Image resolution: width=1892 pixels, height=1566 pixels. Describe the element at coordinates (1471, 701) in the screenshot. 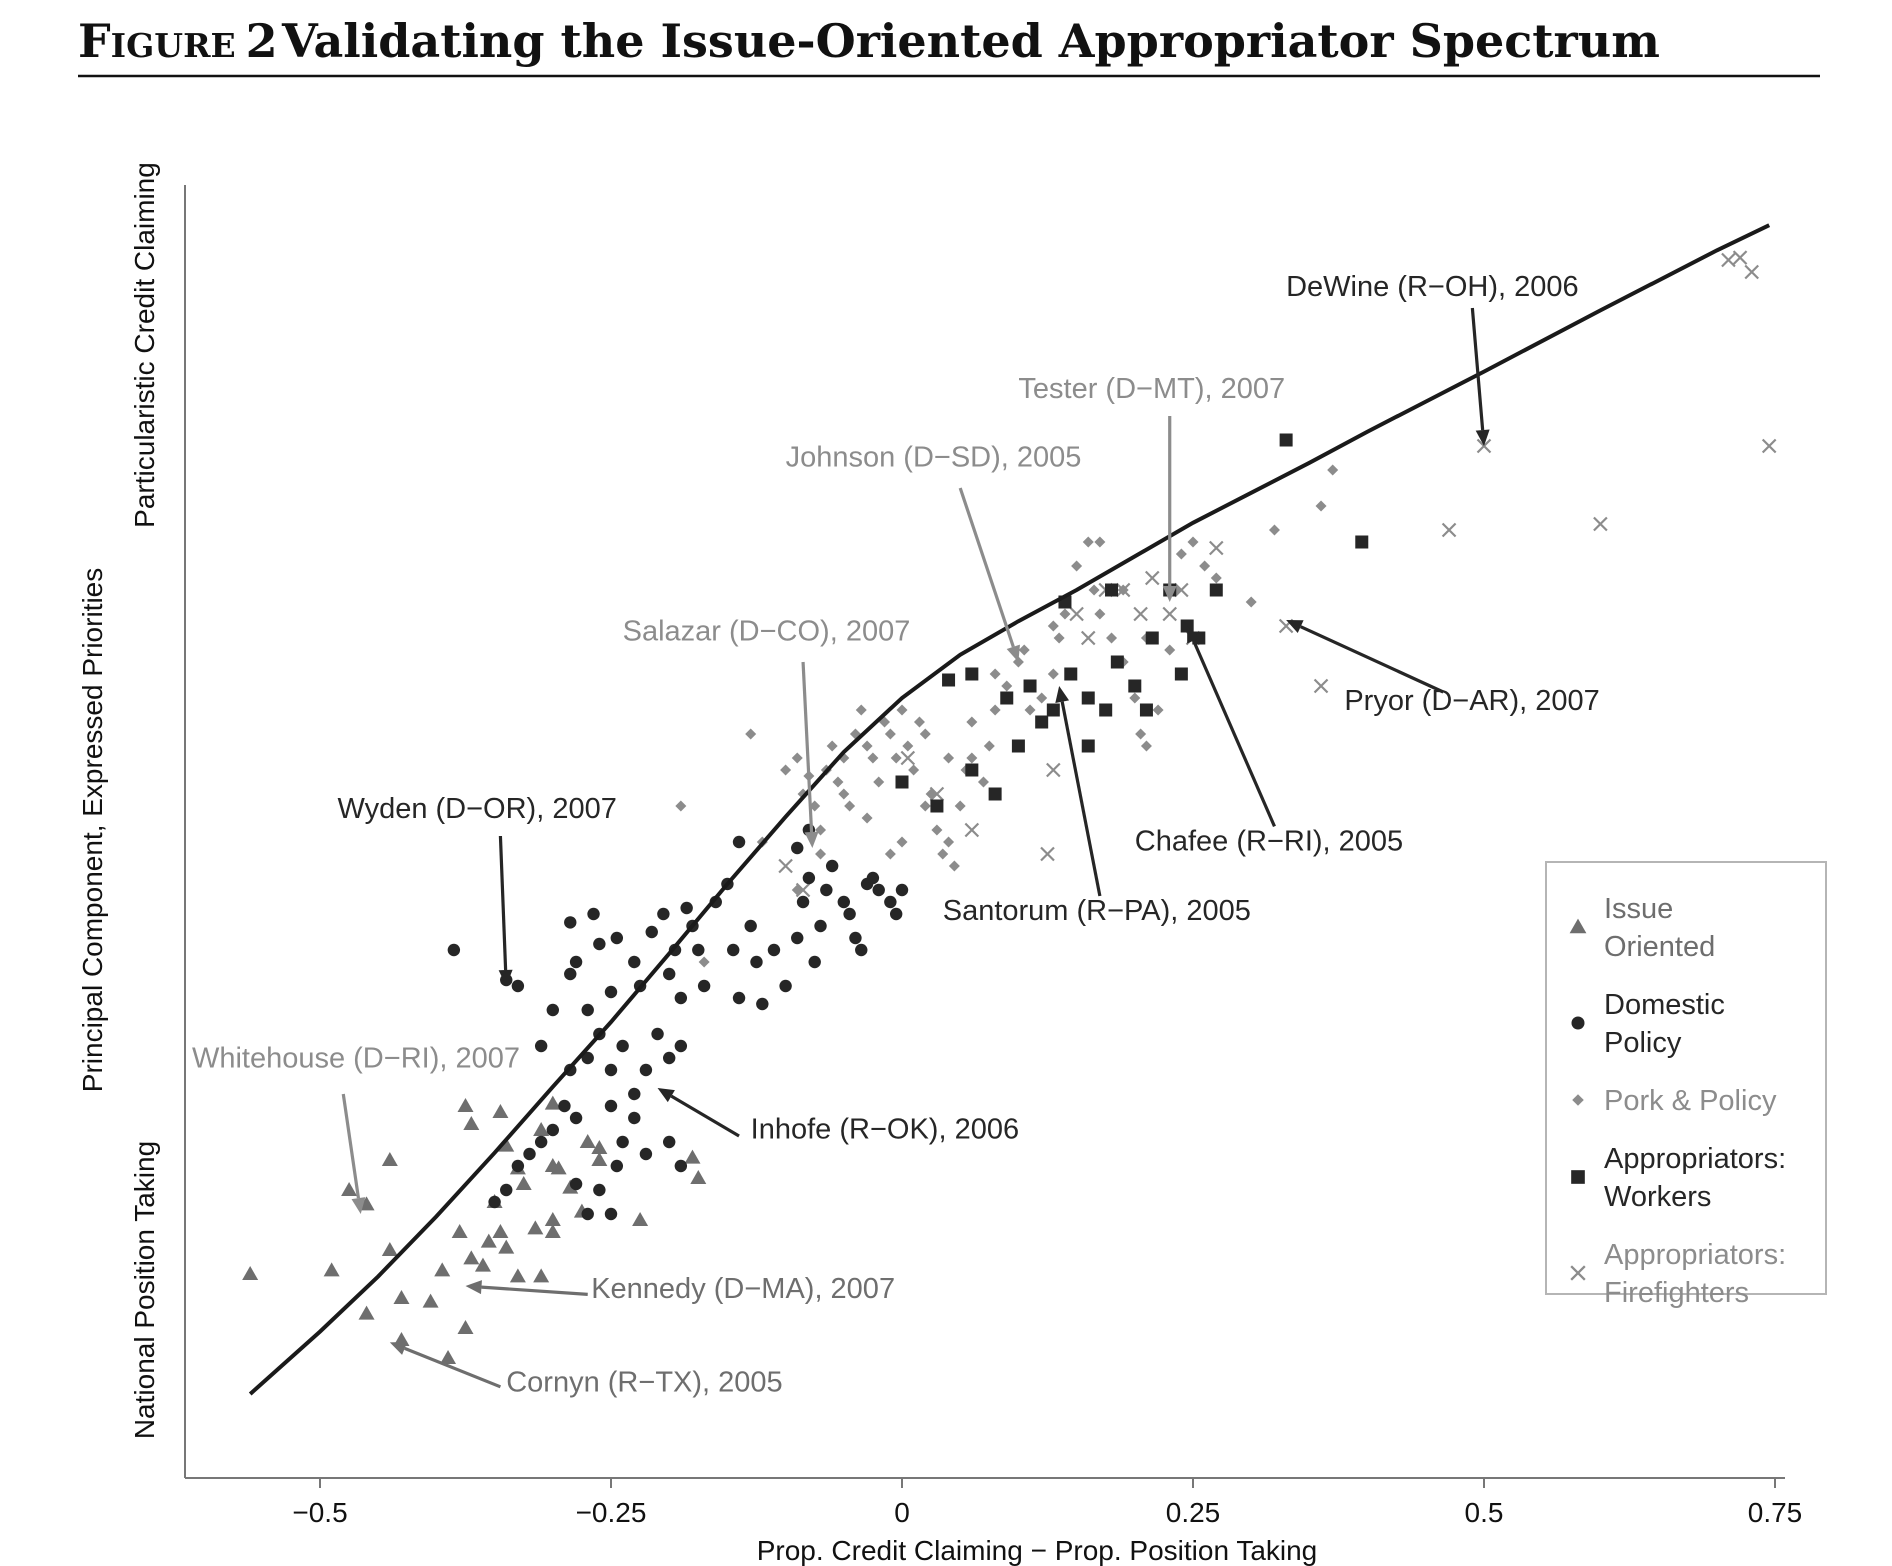

I see `annotation-label: Pryor (D−AR), 2007` at that location.